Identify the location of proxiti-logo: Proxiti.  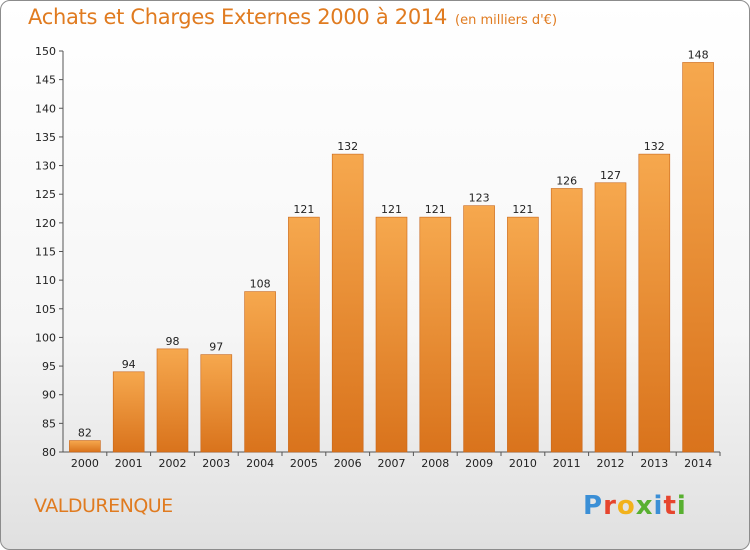
(635, 506).